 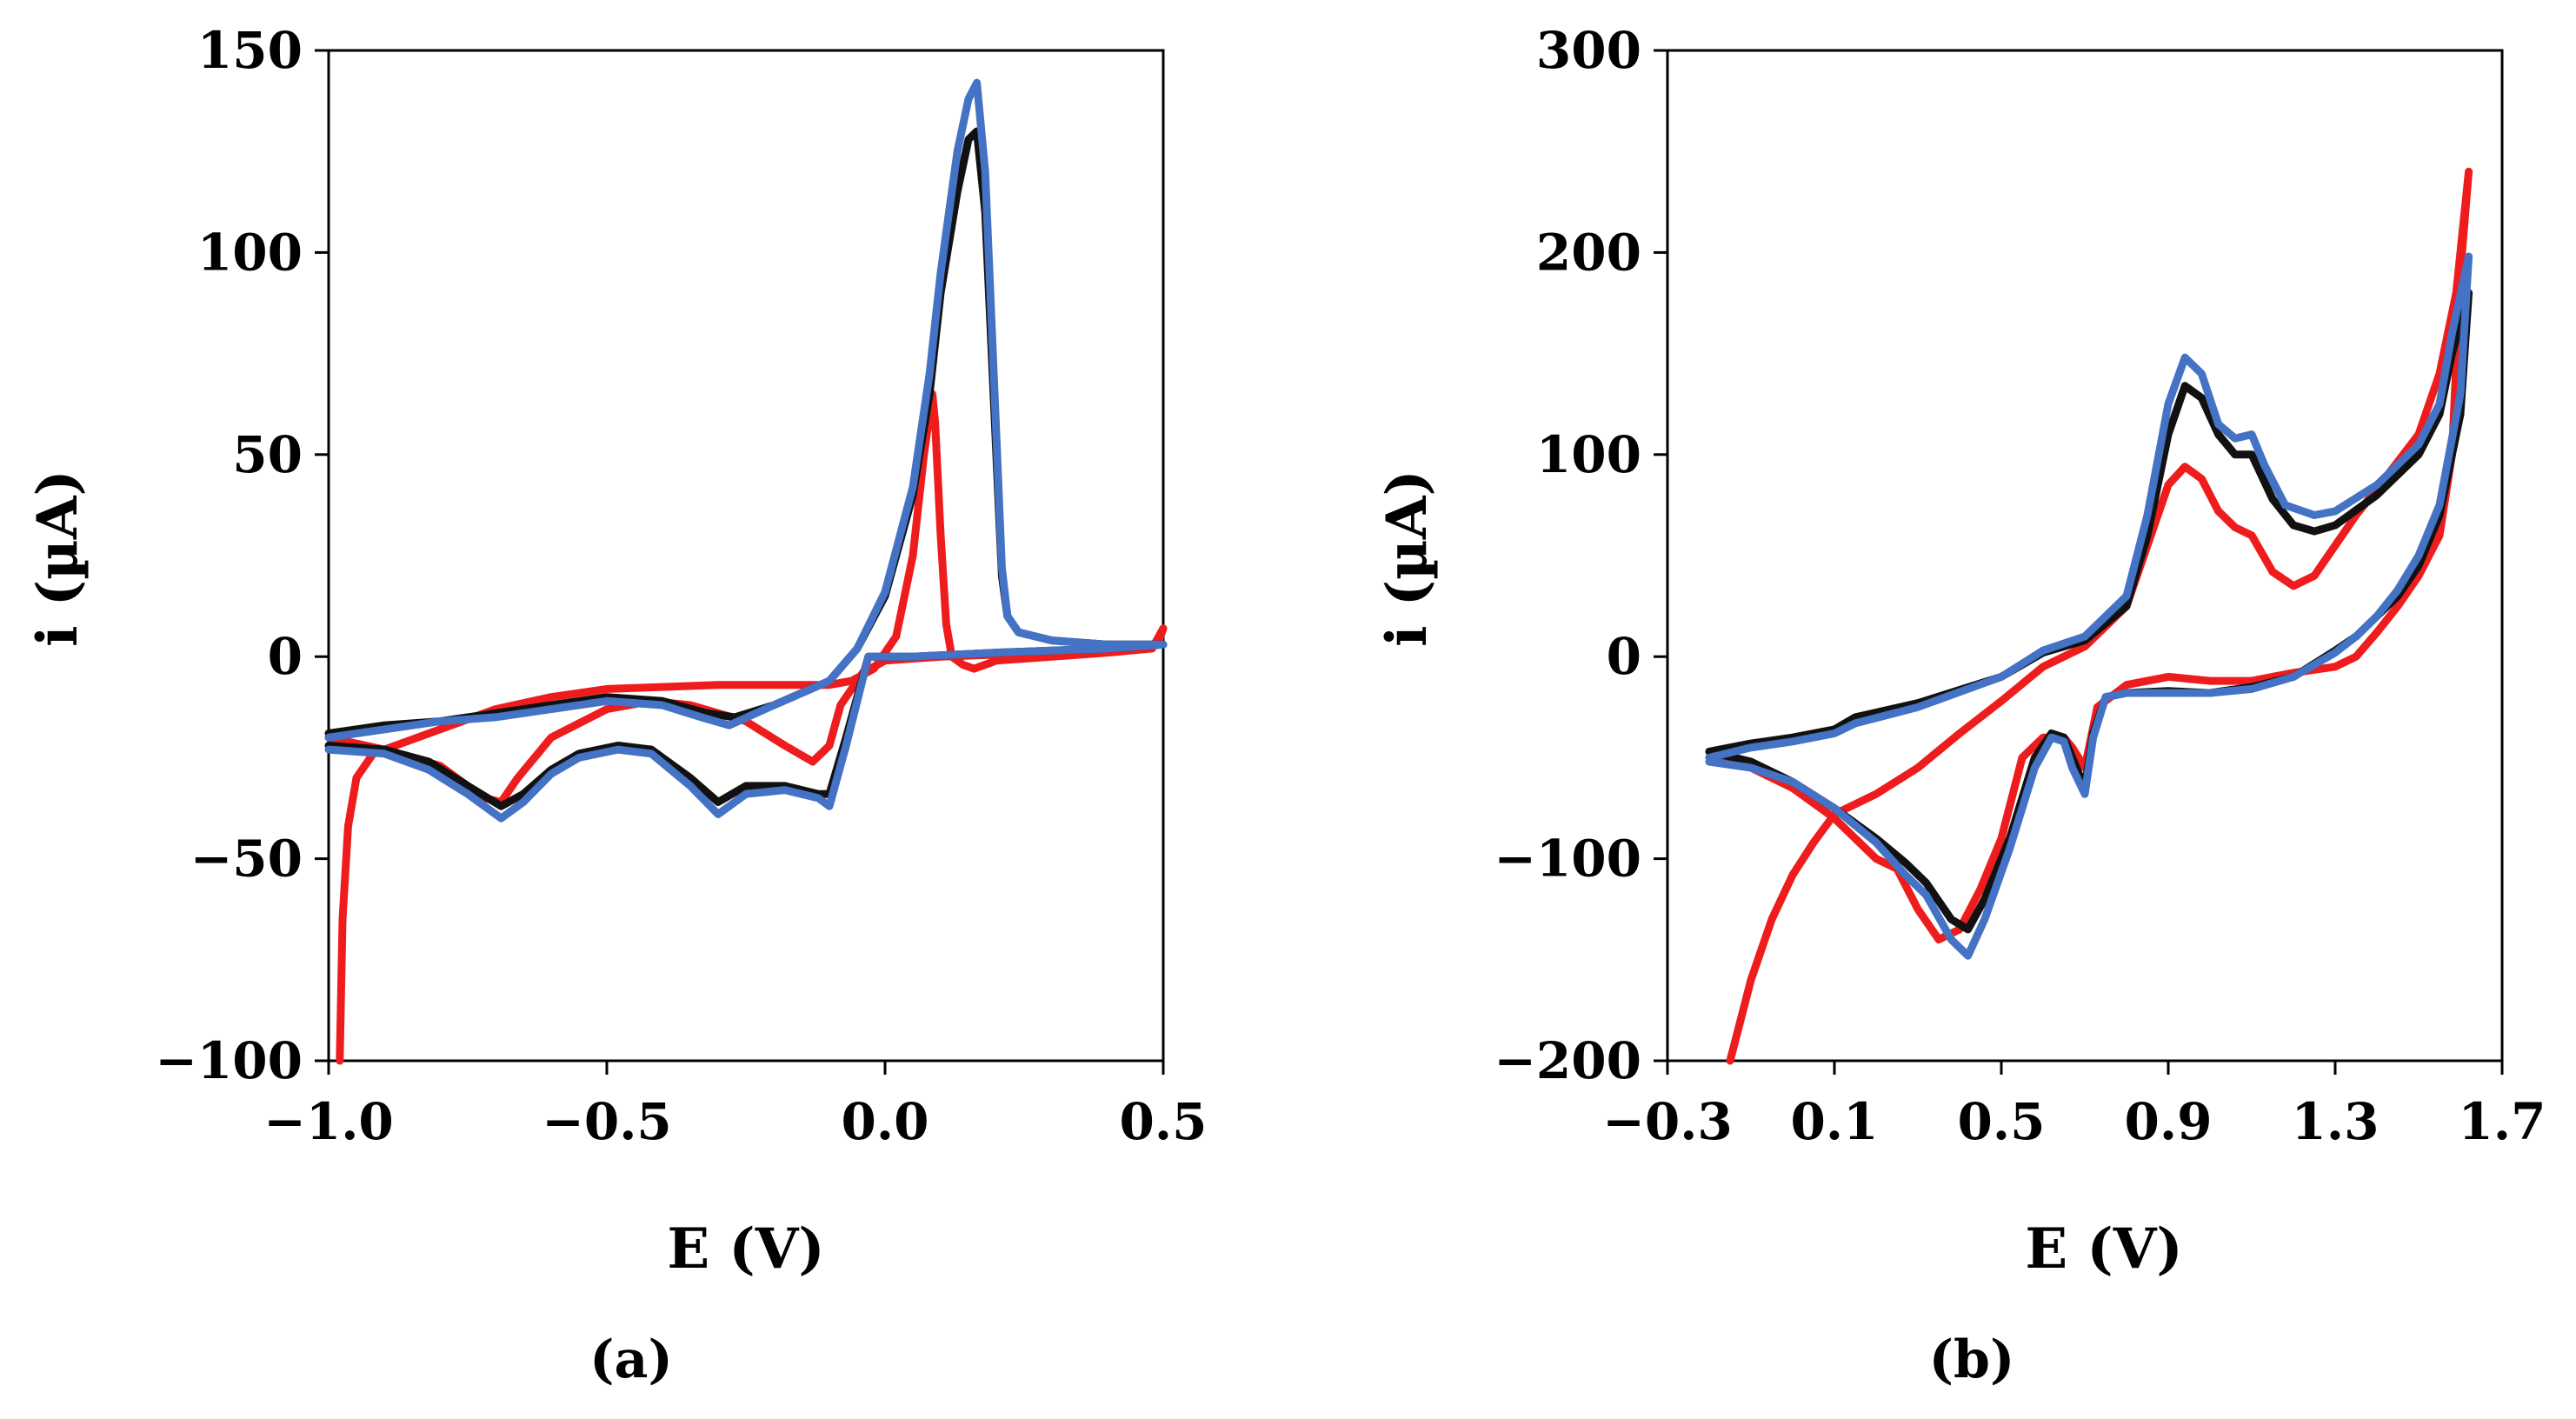 I want to click on panel-b-ytick-label: 300, so click(x=1588, y=50).